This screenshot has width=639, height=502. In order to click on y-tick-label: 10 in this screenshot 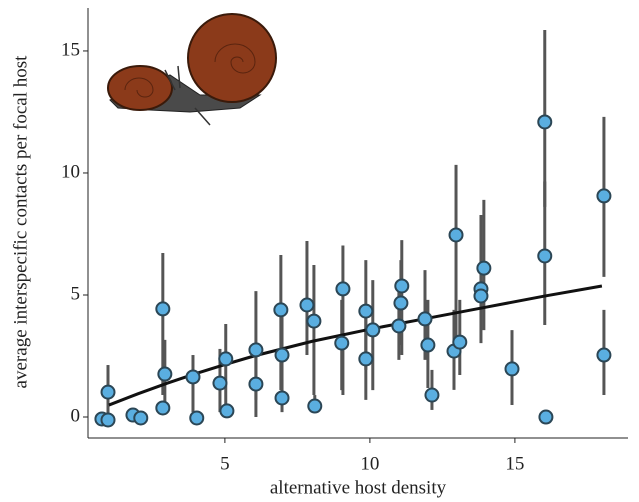, I will do `click(70, 171)`.